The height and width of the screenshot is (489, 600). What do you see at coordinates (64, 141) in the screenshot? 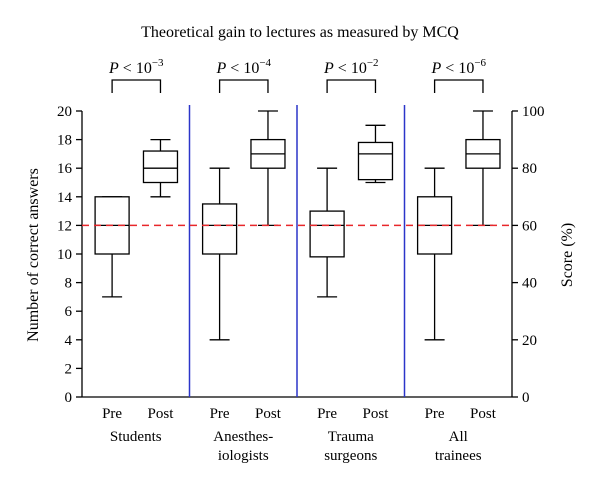
I see `y-tick-label-left: 18` at bounding box center [64, 141].